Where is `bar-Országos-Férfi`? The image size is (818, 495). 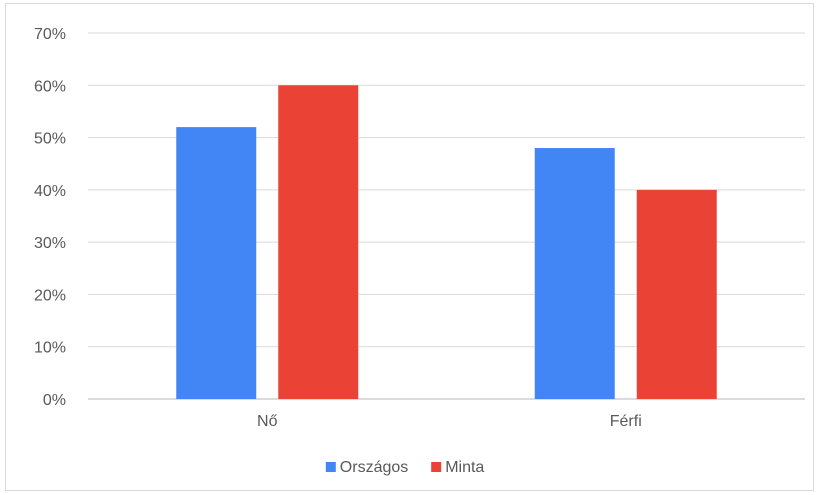 bar-Országos-Férfi is located at coordinates (574, 273).